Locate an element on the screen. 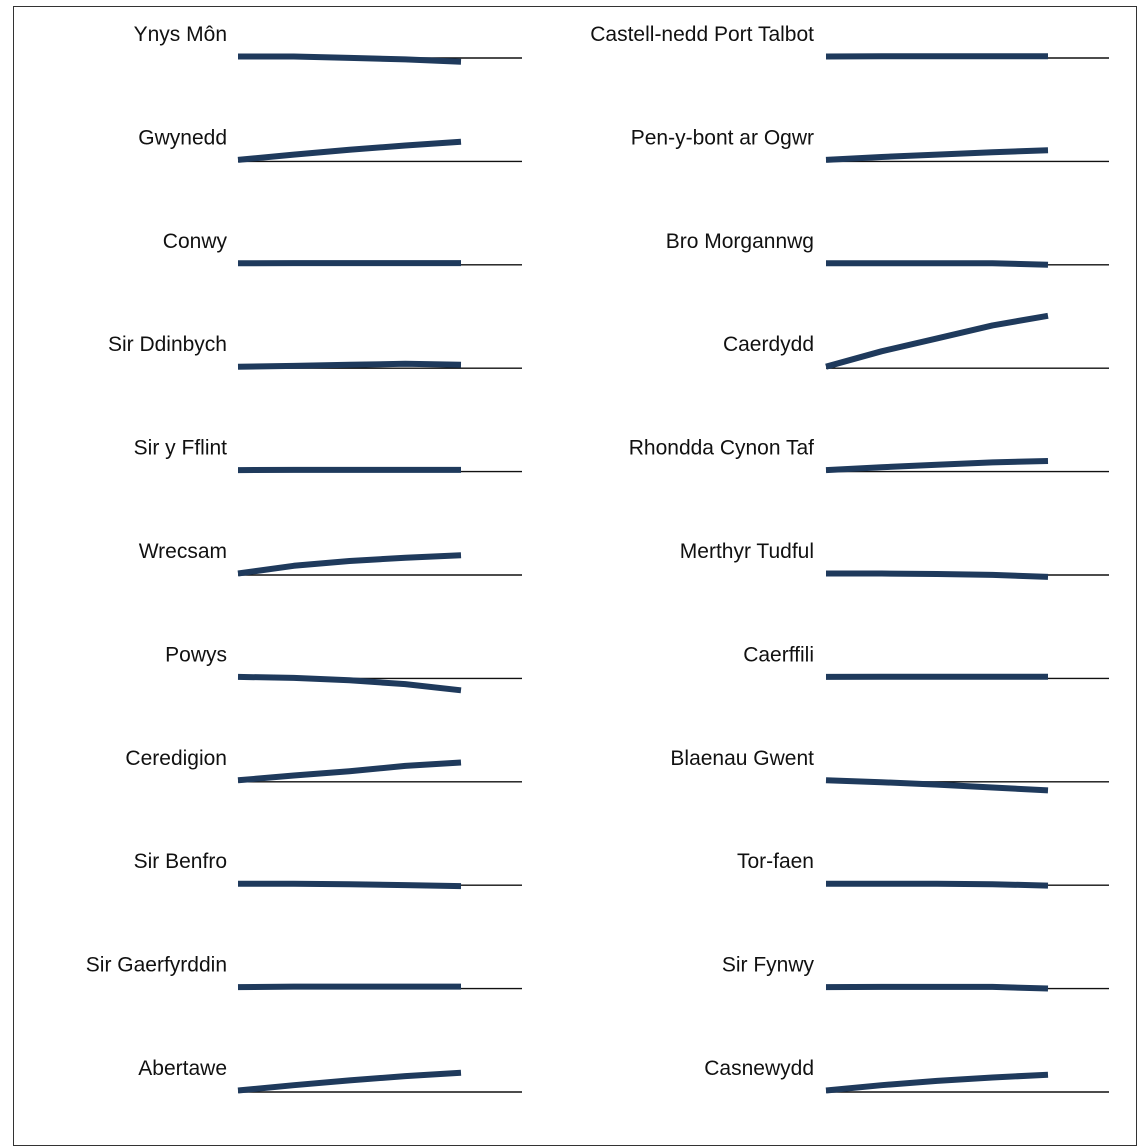 The height and width of the screenshot is (1146, 1148). panel-tor-faen: Tor-faen is located at coordinates (923, 867).